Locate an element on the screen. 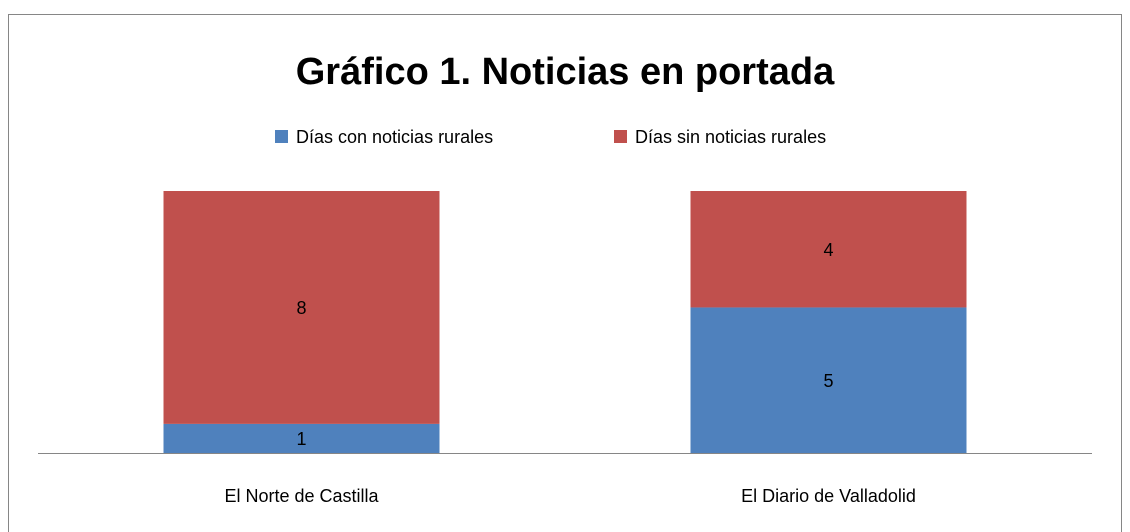  data-label: 4 is located at coordinates (828, 250).